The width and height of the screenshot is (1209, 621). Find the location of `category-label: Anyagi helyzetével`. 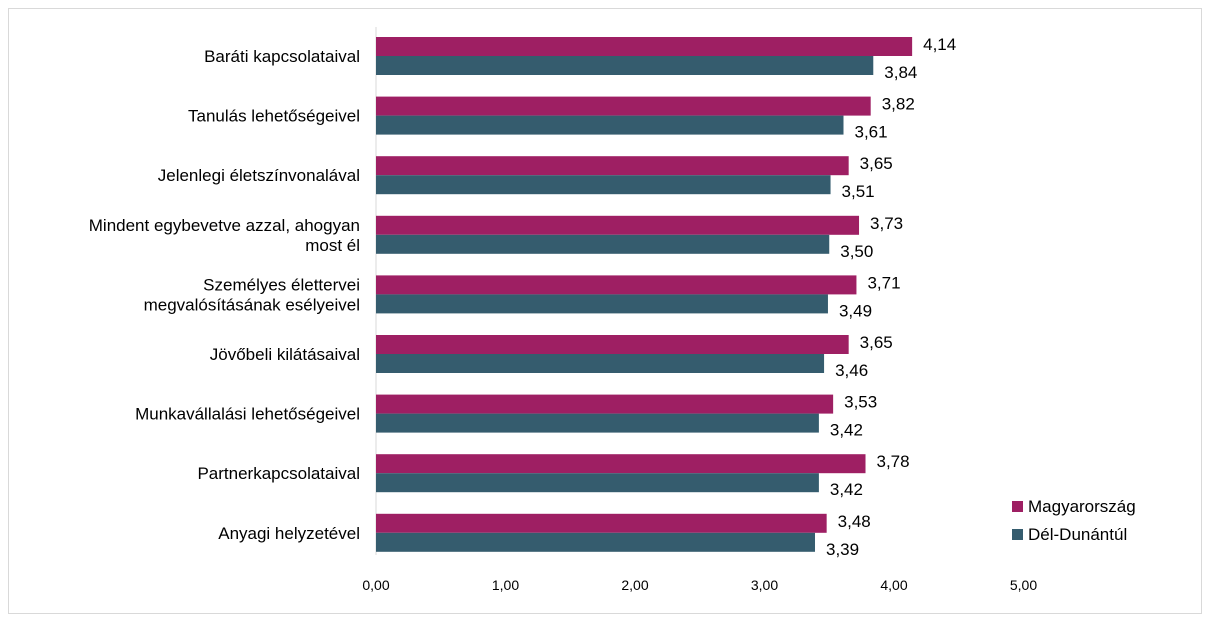

category-label: Anyagi helyzetével is located at coordinates (289, 533).